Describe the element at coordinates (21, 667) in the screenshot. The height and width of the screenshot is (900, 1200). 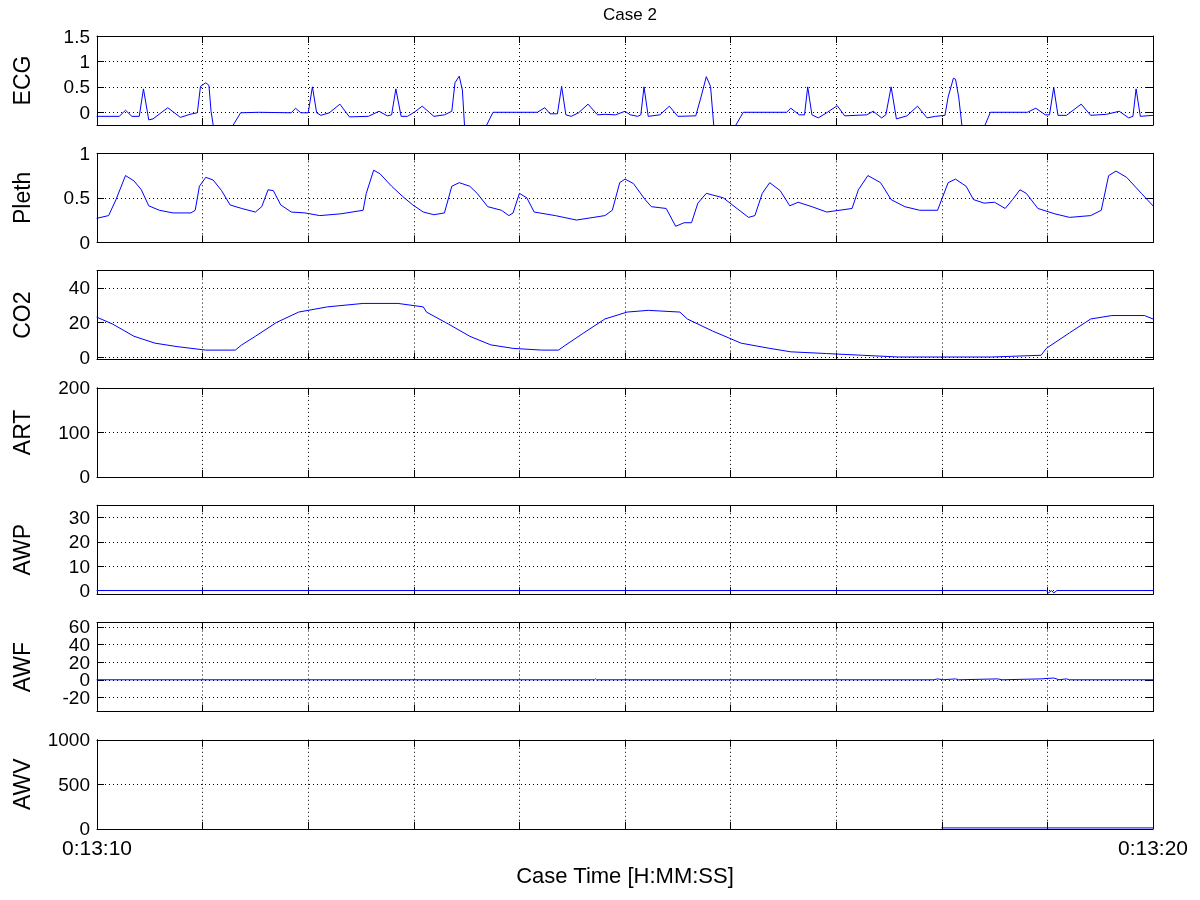
I see `y-axis-title: AWF` at that location.